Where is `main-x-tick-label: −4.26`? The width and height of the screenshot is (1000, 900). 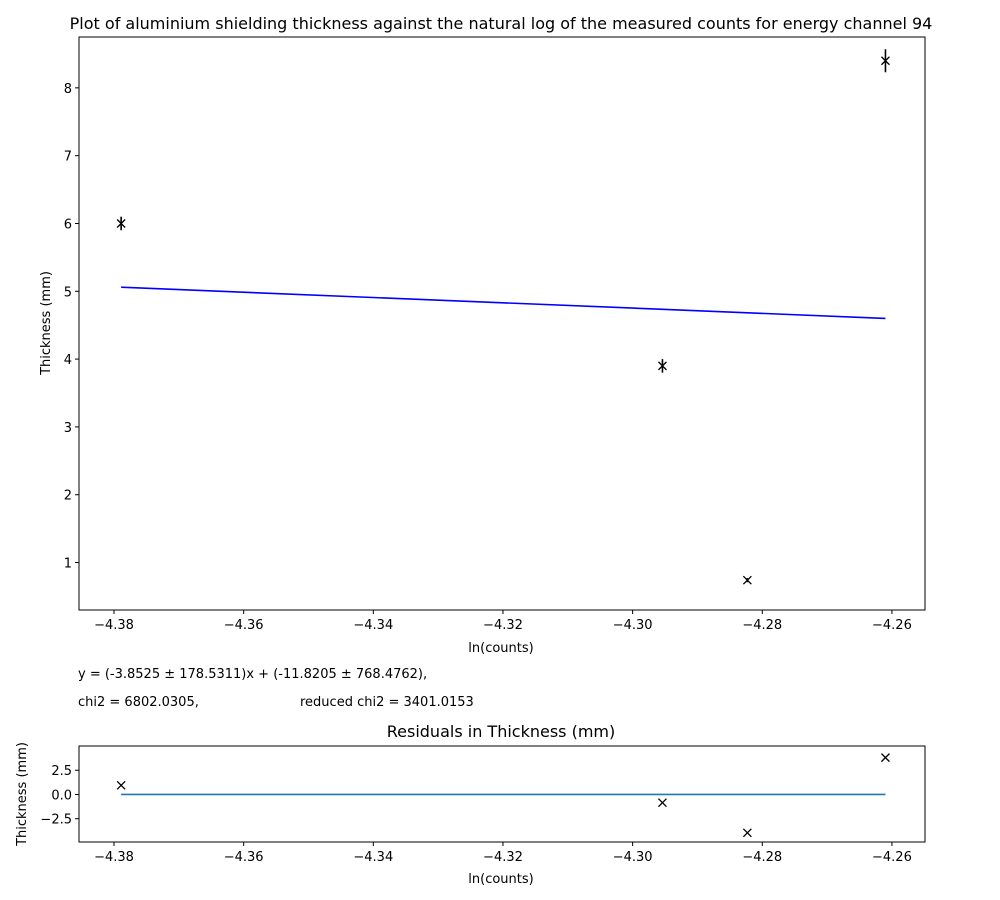 main-x-tick-label: −4.26 is located at coordinates (892, 625).